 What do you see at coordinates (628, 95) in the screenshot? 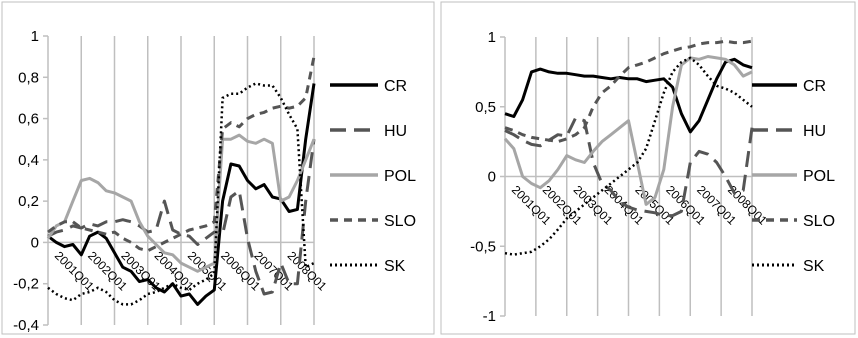
I see `series-line-cr` at bounding box center [628, 95].